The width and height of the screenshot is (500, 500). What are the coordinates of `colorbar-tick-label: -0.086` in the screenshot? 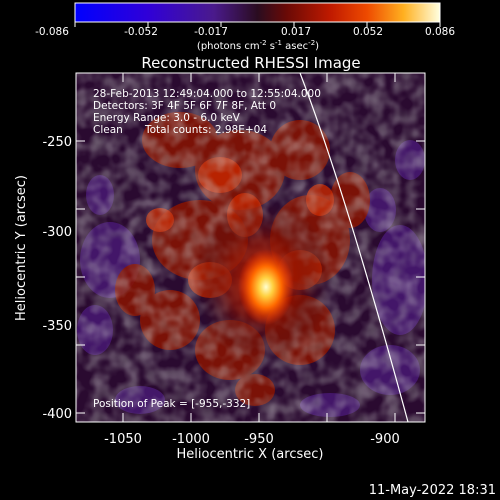 It's located at (52, 32).